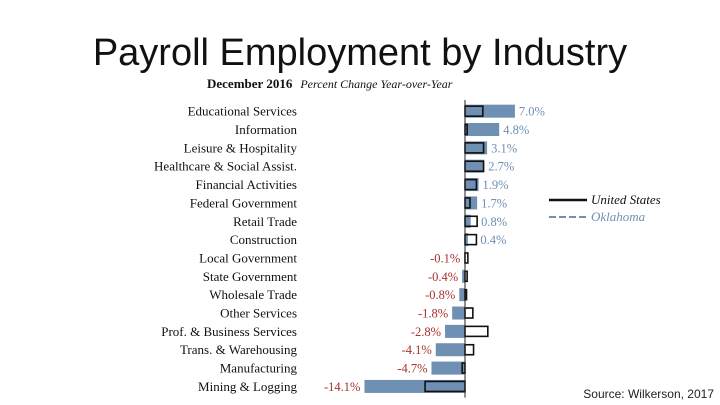  Describe the element at coordinates (360, 53) in the screenshot. I see `slide-title: Payroll Employment by Industry` at that location.